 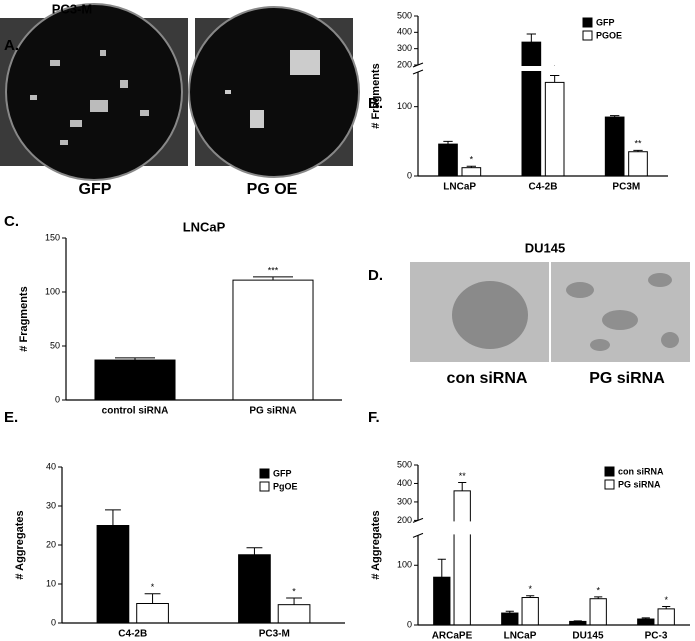 I want to click on caption: con siRNA, so click(x=487, y=378).